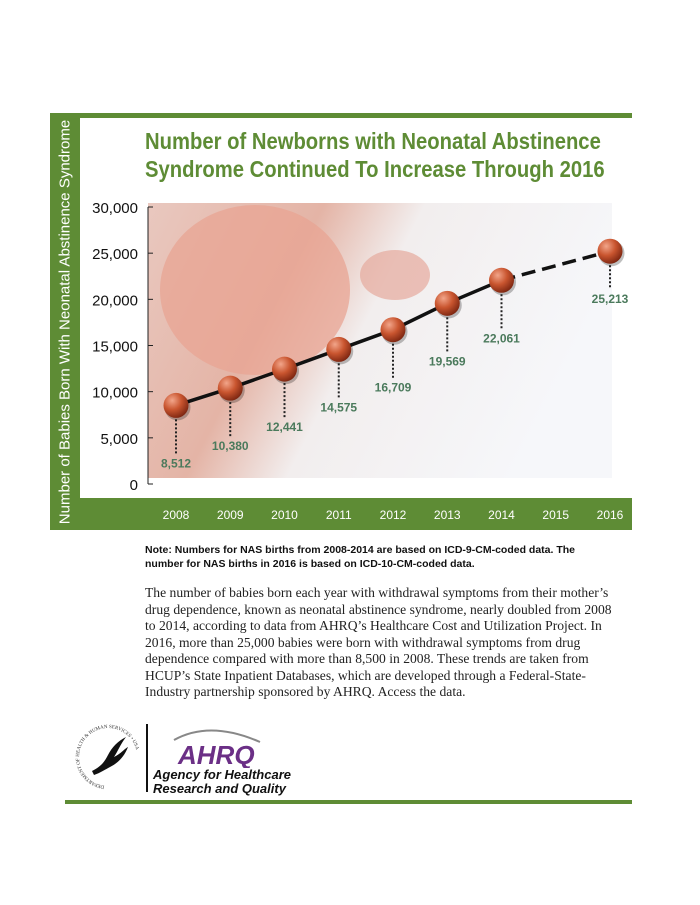 The width and height of the screenshot is (700, 905). Describe the element at coordinates (447, 361) in the screenshot. I see `data-label: 19,569` at that location.